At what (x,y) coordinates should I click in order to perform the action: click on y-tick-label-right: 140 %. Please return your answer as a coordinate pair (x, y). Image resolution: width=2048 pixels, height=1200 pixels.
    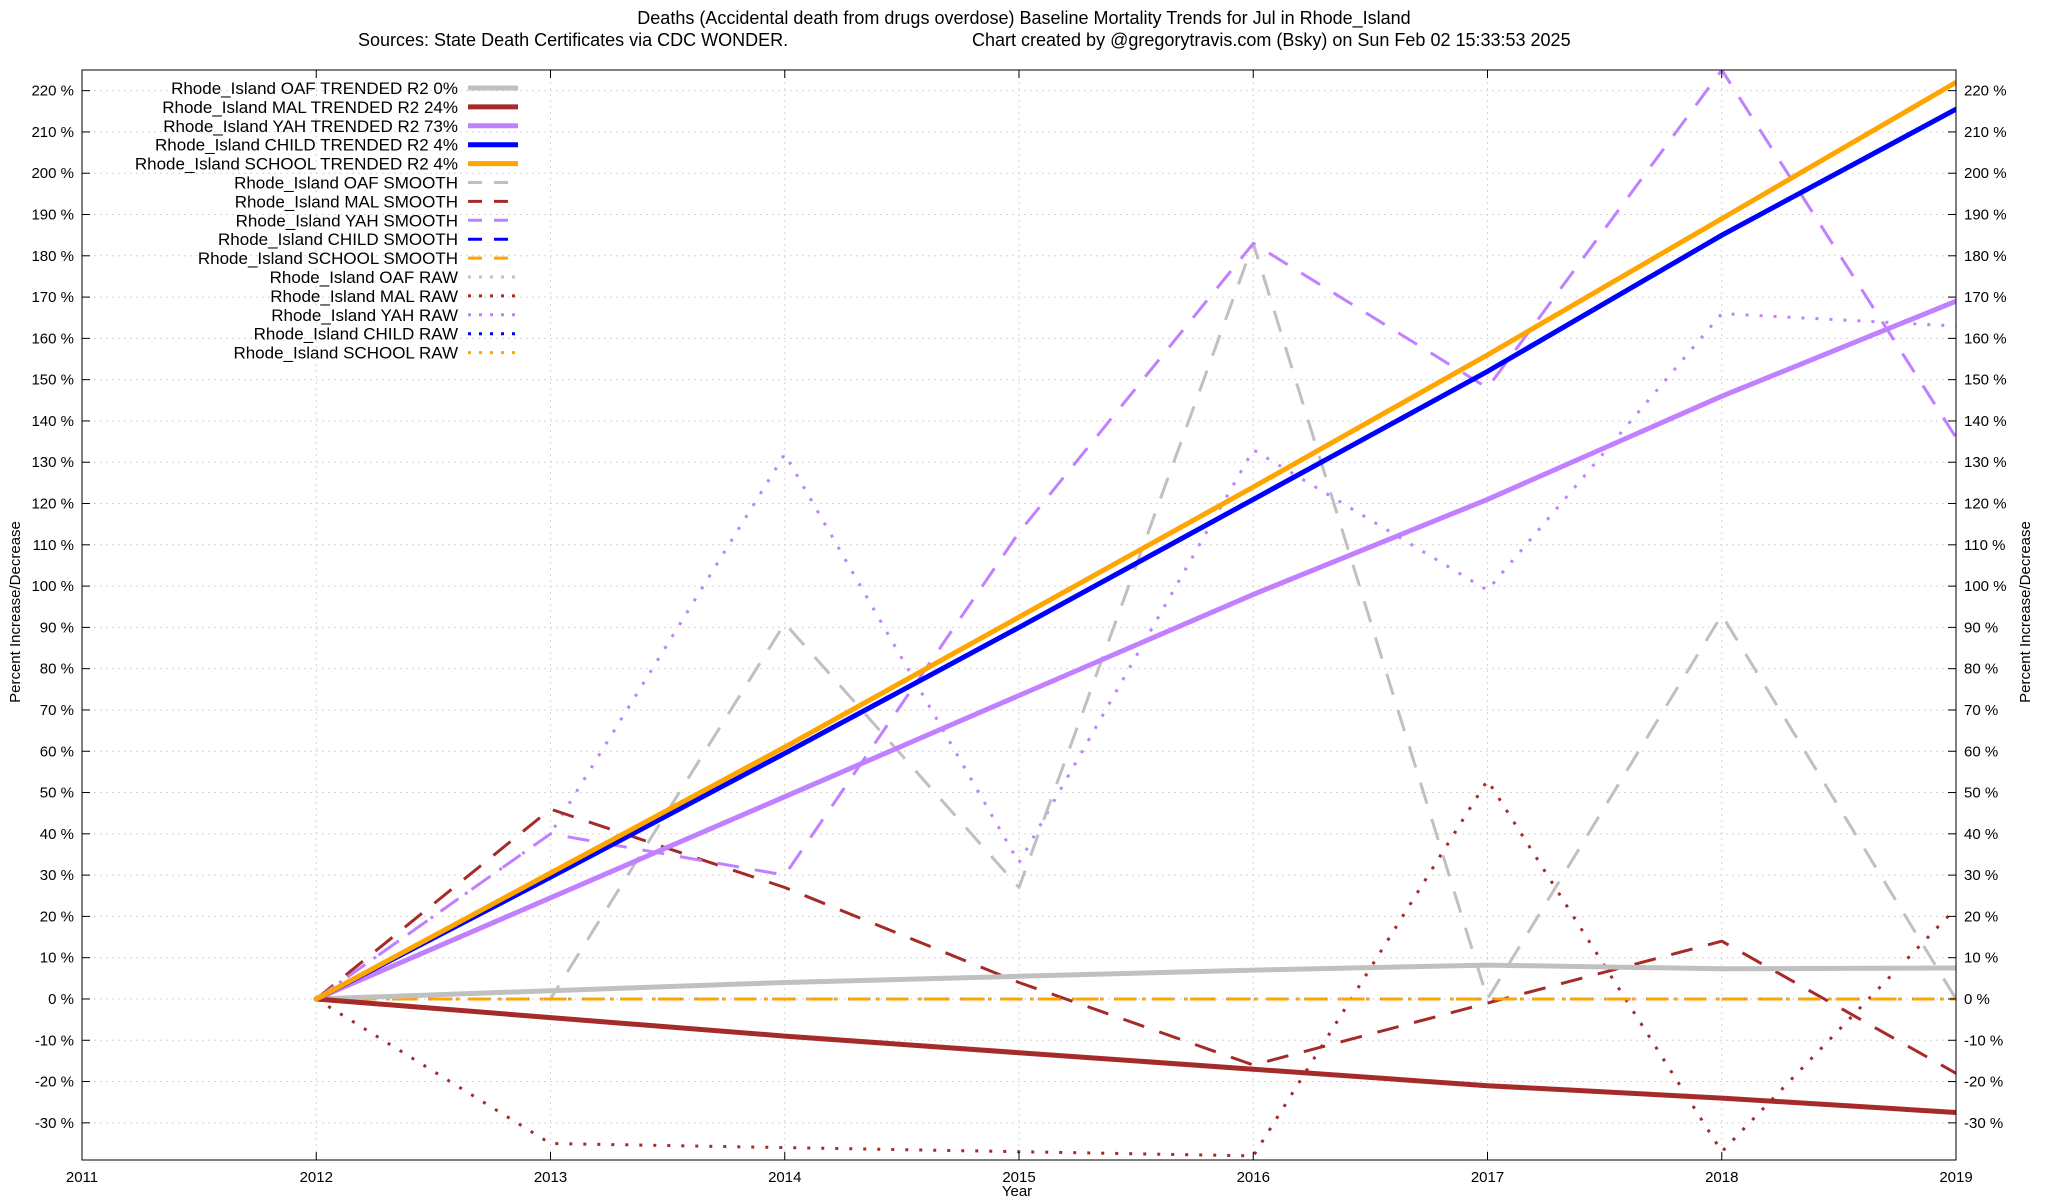
    Looking at the image, I should click on (1985, 421).